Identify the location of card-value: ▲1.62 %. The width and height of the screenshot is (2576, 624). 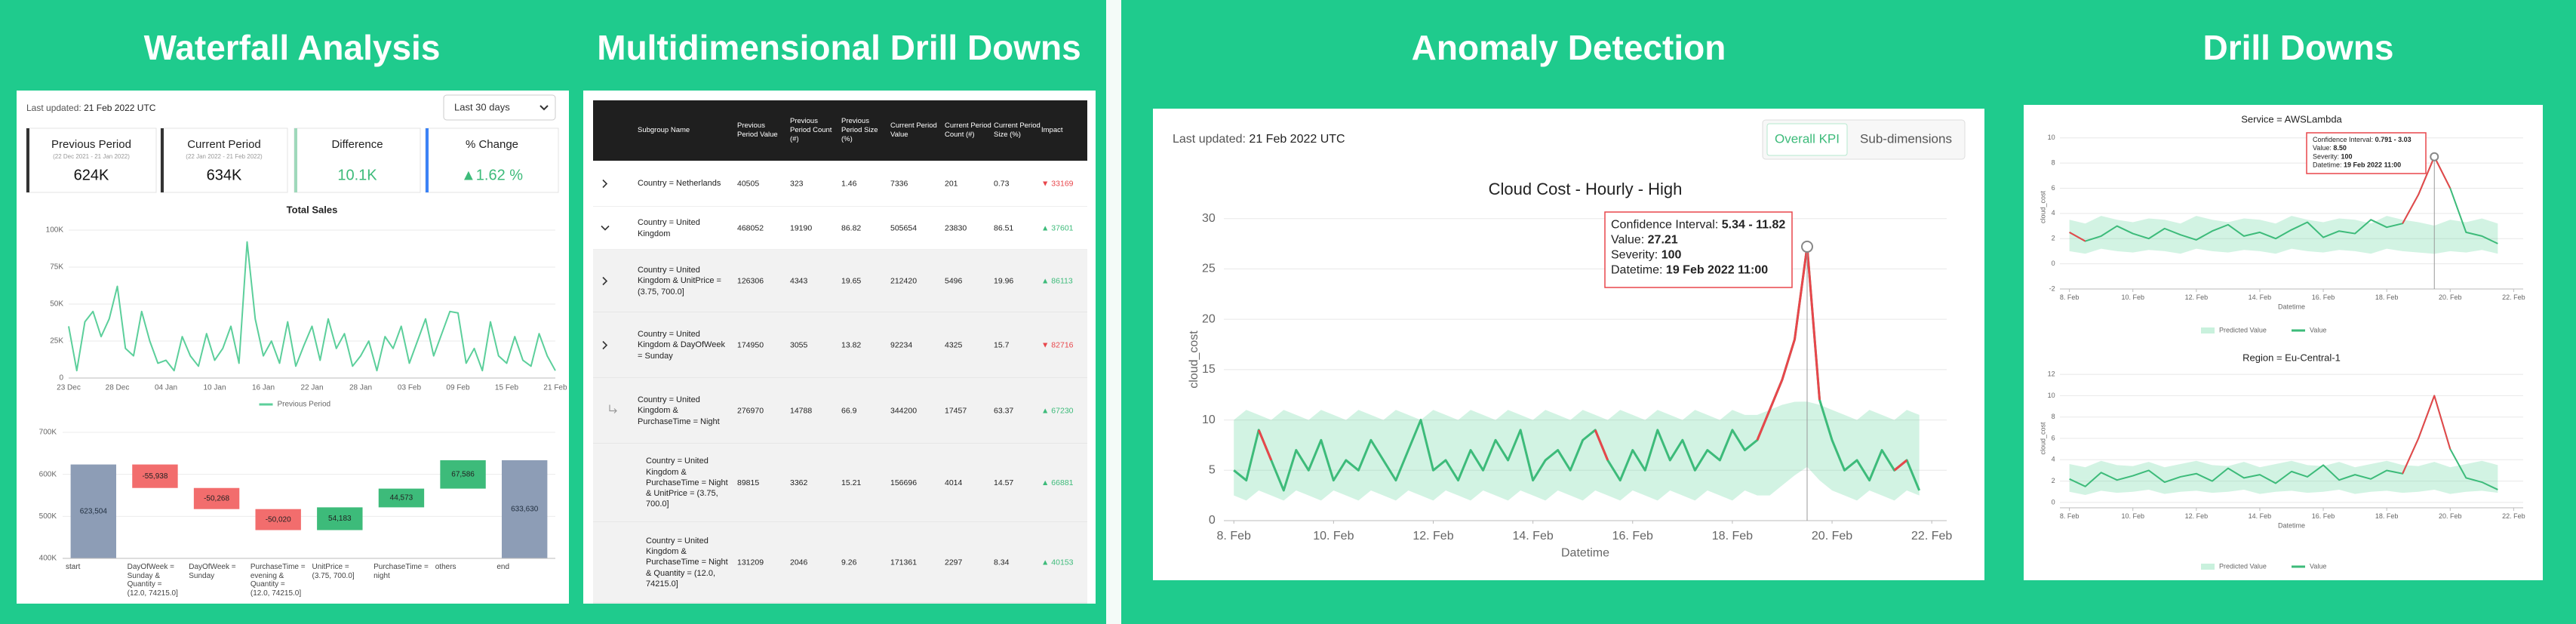
(492, 175).